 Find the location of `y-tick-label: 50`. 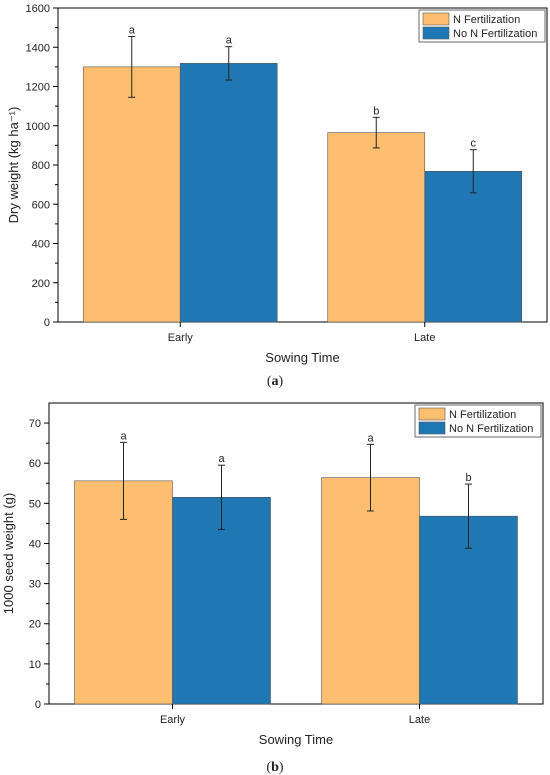

y-tick-label: 50 is located at coordinates (35, 504).